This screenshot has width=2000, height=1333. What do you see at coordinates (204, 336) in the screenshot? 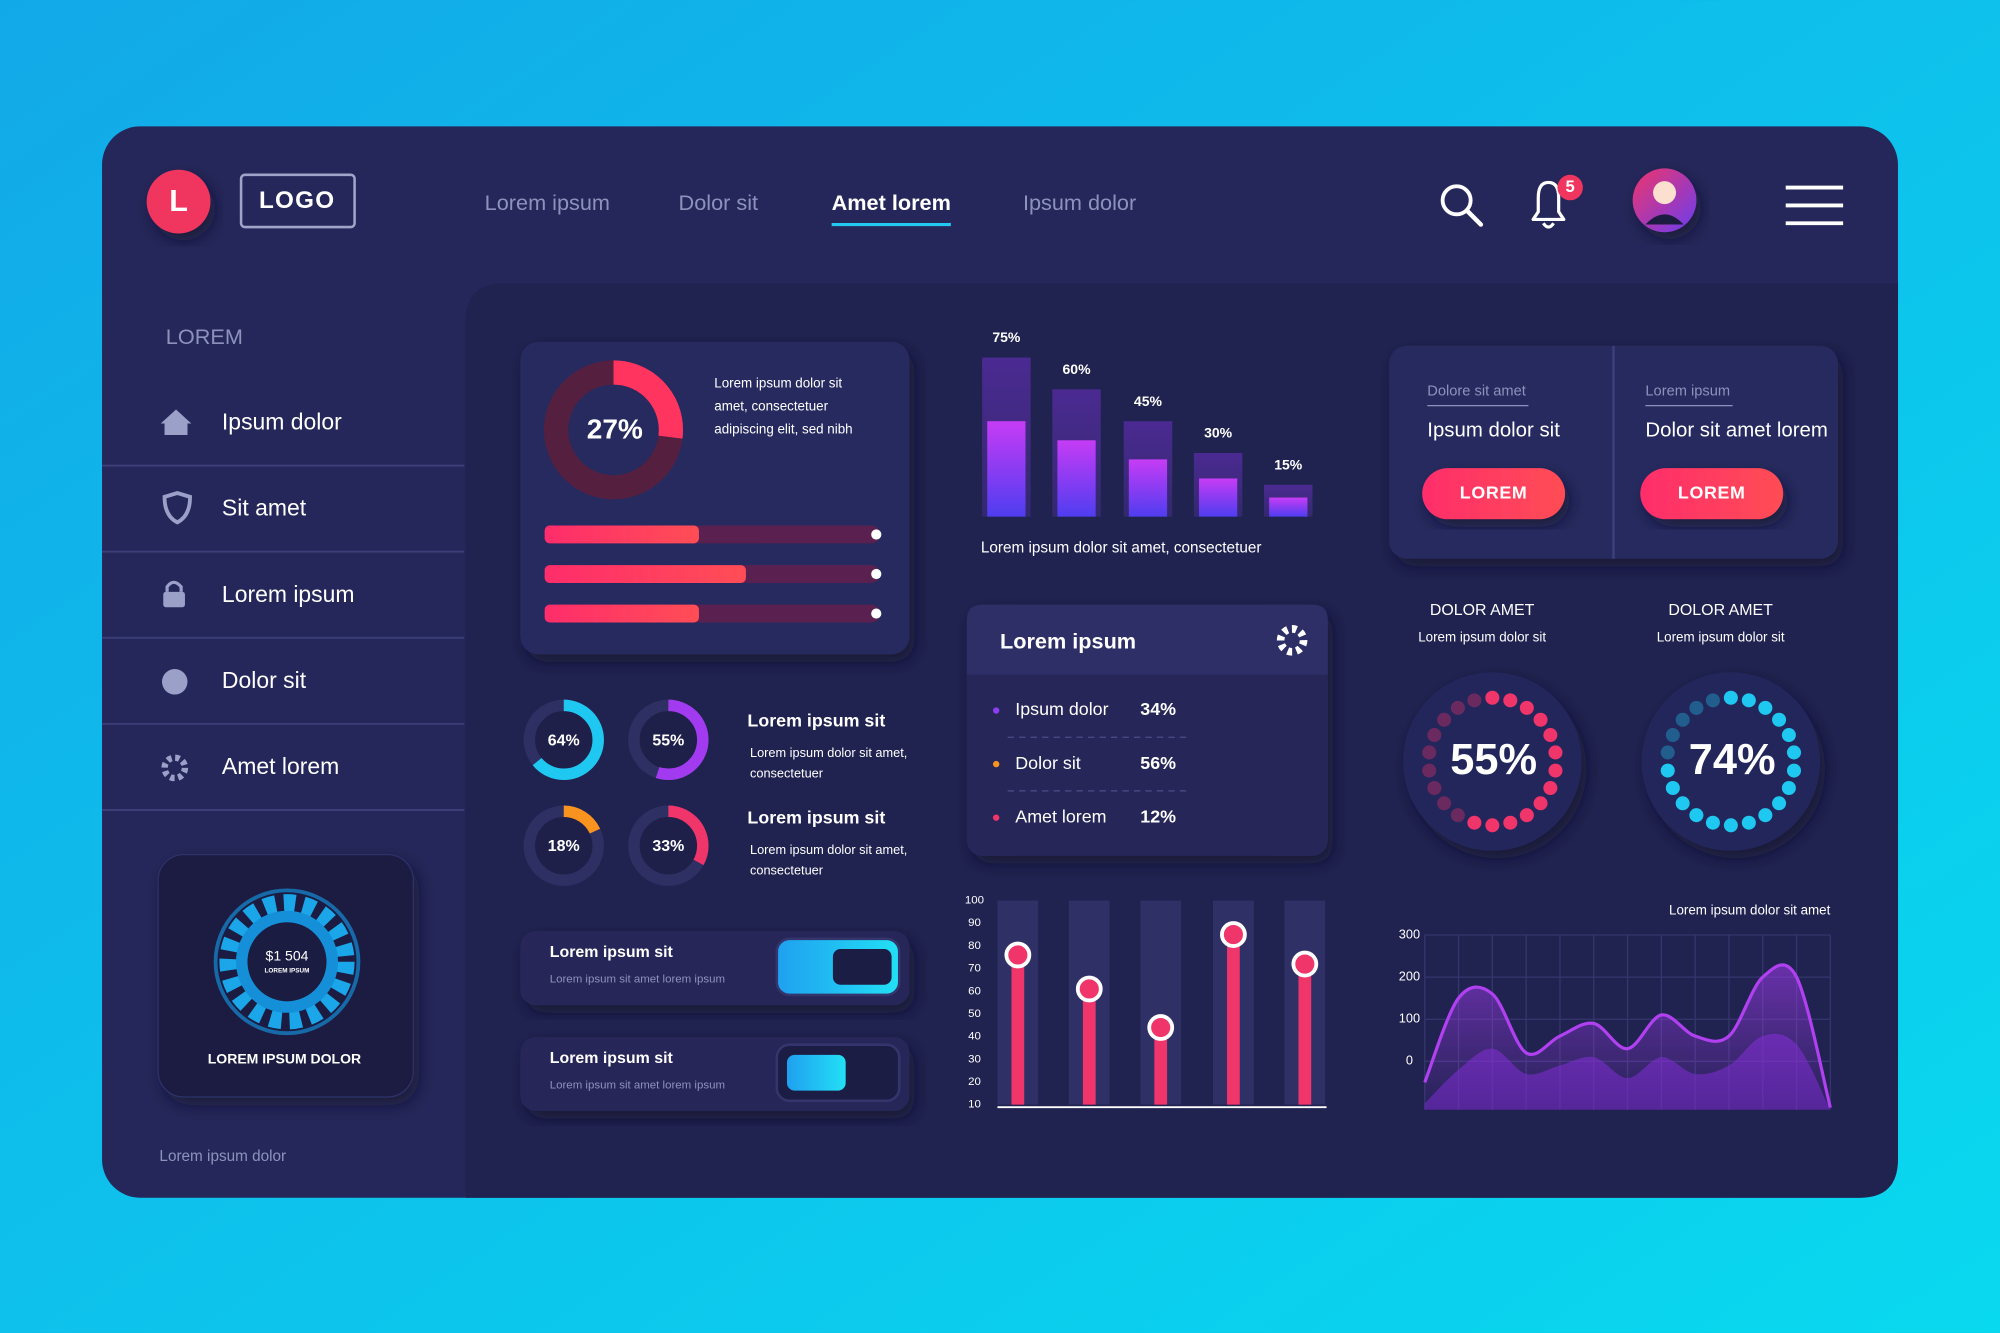
I see `sidebar-heading: LOREM` at bounding box center [204, 336].